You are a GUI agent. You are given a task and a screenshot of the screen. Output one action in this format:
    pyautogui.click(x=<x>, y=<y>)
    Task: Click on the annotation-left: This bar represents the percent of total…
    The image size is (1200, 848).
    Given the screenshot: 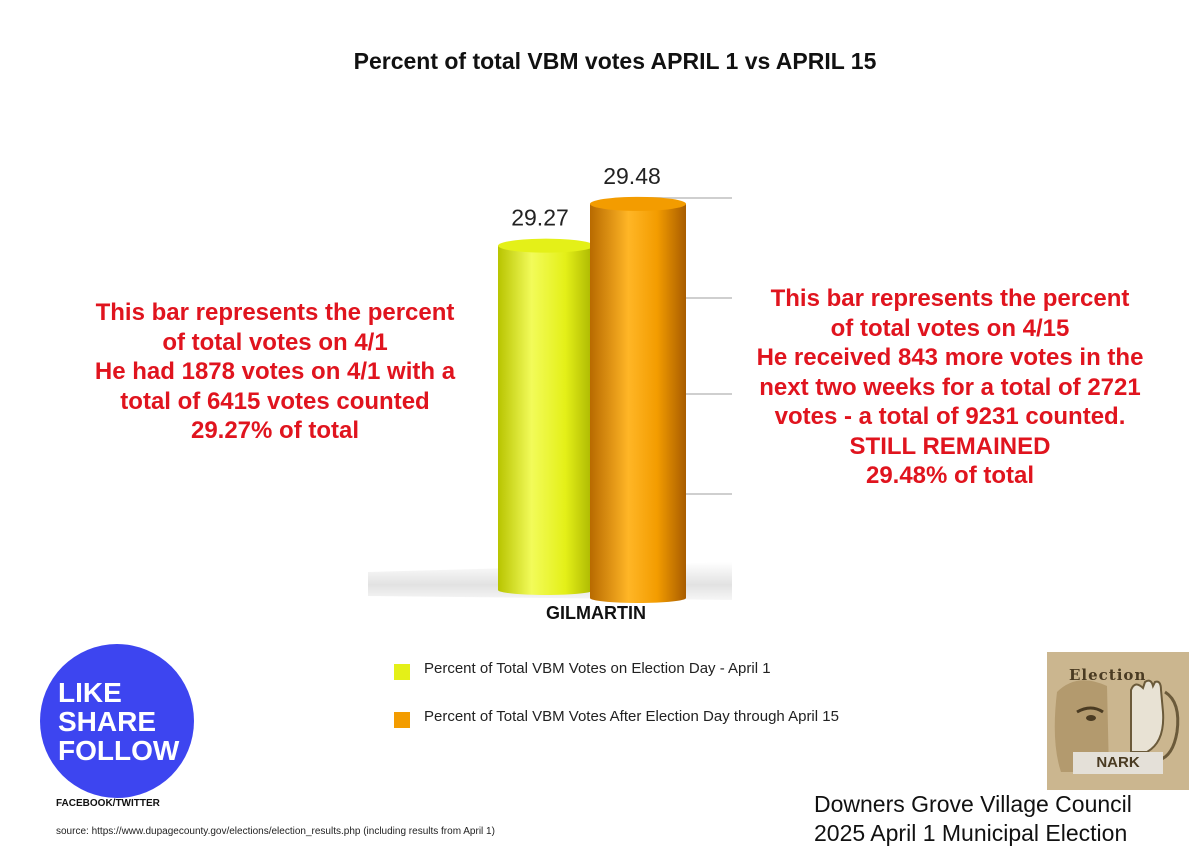 What is the action you would take?
    pyautogui.click(x=275, y=372)
    